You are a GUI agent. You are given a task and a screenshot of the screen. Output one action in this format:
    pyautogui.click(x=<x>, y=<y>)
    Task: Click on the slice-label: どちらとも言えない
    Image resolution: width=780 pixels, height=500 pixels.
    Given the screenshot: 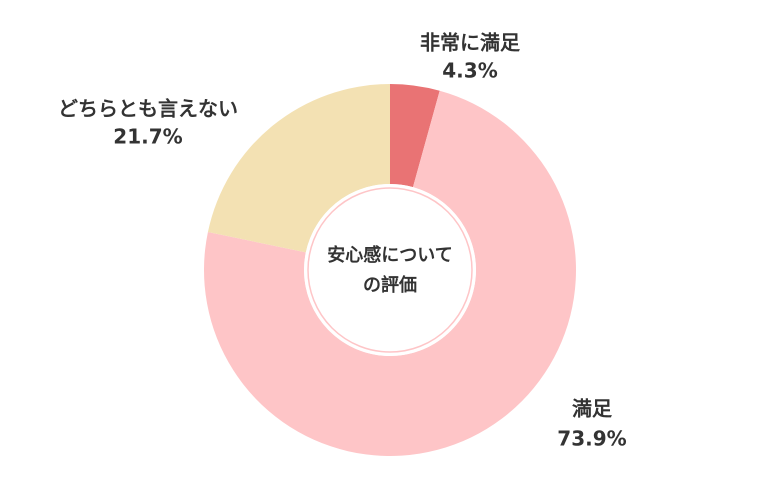 What is the action you would take?
    pyautogui.click(x=148, y=109)
    